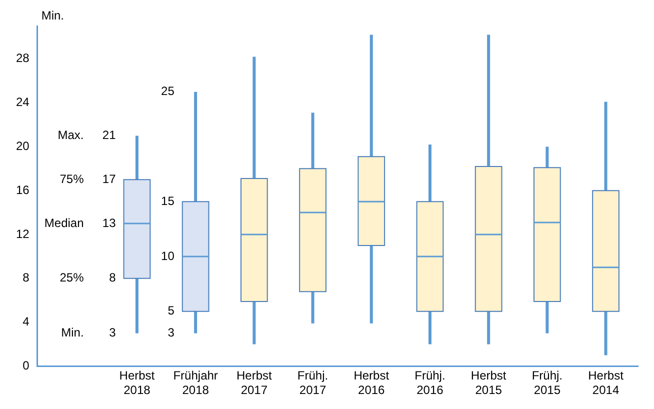  I want to click on text: 25%, so click(72, 277).